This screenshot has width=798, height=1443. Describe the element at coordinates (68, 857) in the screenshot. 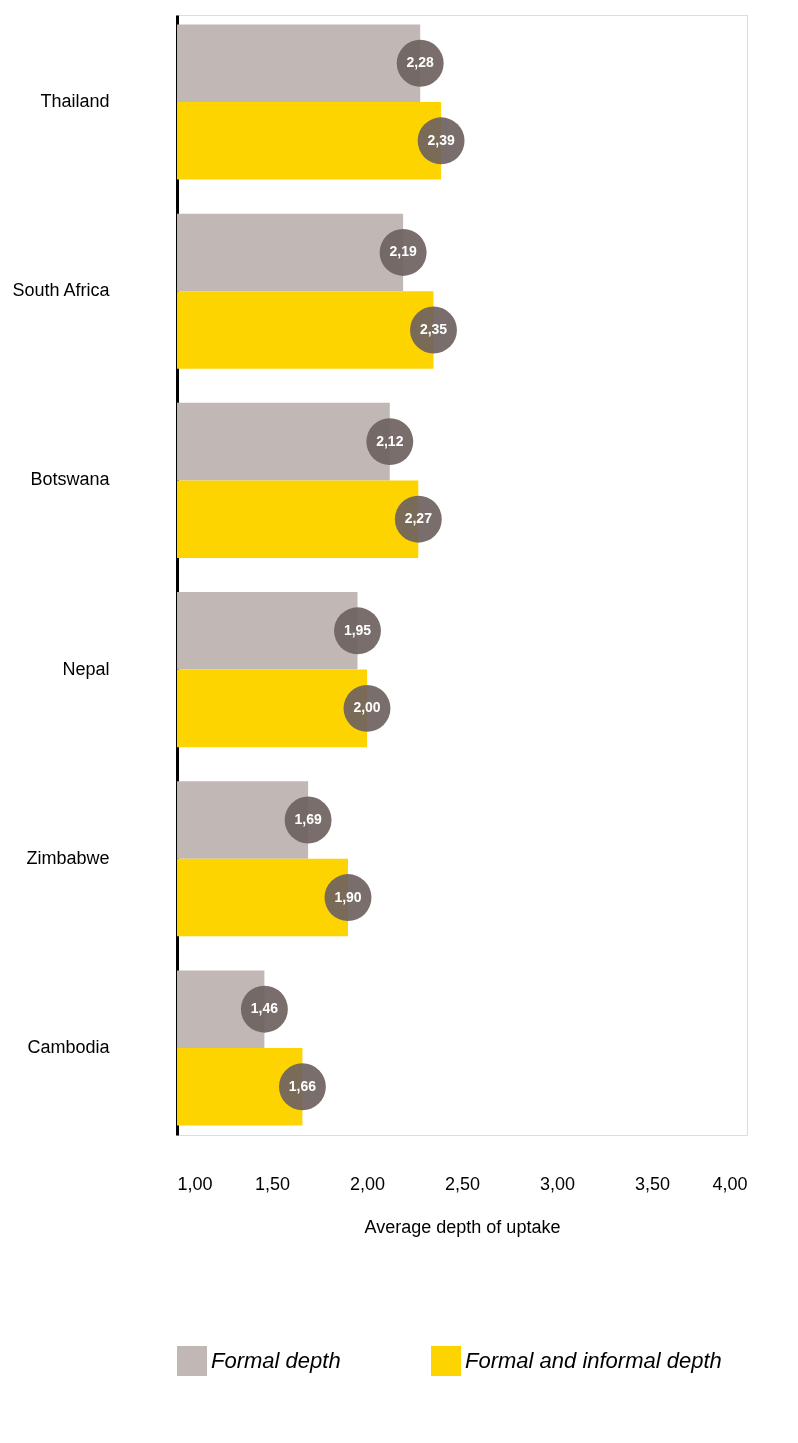

I see `y-tick-label: Zimbabwe` at that location.